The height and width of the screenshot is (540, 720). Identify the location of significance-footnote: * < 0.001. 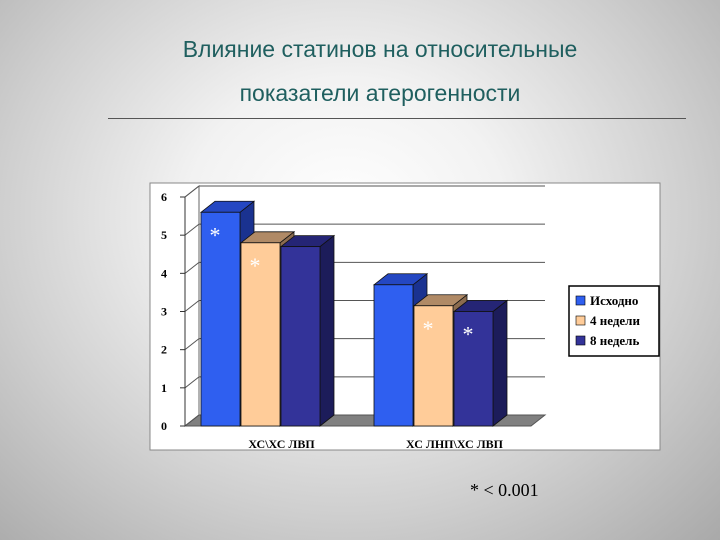
(504, 490).